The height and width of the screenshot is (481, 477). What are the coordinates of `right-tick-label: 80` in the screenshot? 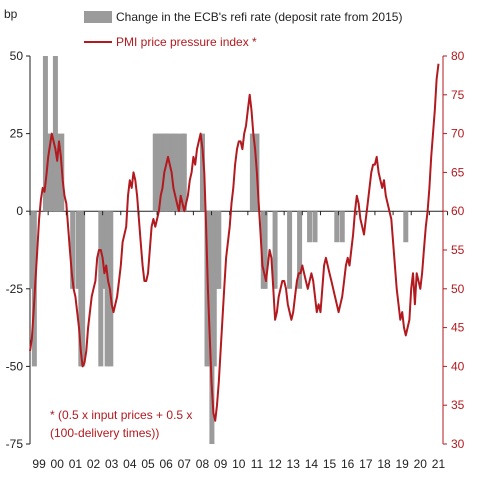 It's located at (458, 56).